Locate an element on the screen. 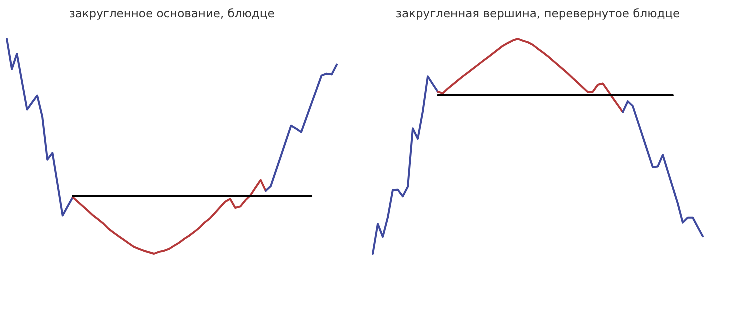 The width and height of the screenshot is (730, 323). chart-title: закругленное основание, блюдце is located at coordinates (172, 13).